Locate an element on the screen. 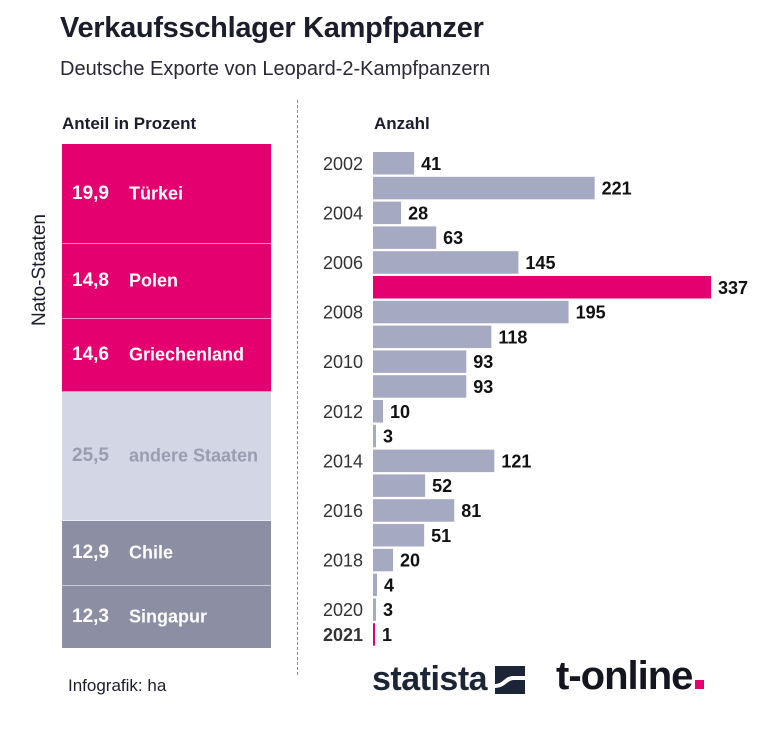 This screenshot has width=768, height=738. count-value-label: 81 is located at coordinates (471, 511).